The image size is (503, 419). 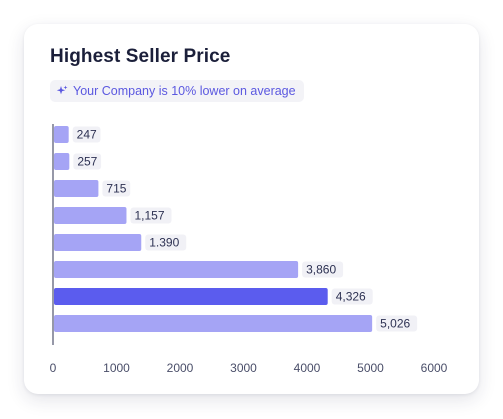 I want to click on value-label: 1.390, so click(x=164, y=243).